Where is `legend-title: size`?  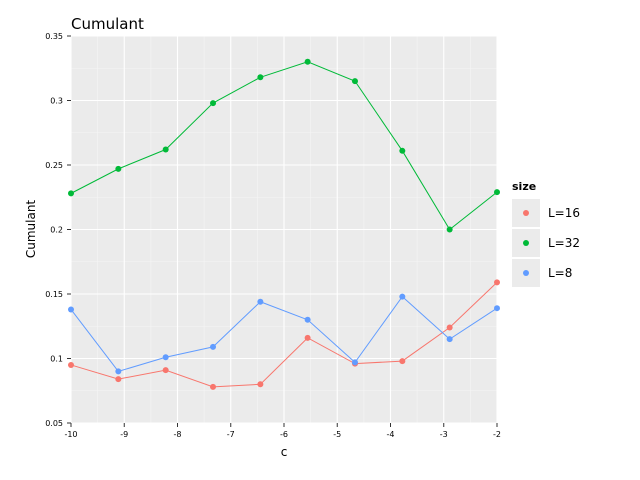
legend-title: size is located at coordinates (524, 186).